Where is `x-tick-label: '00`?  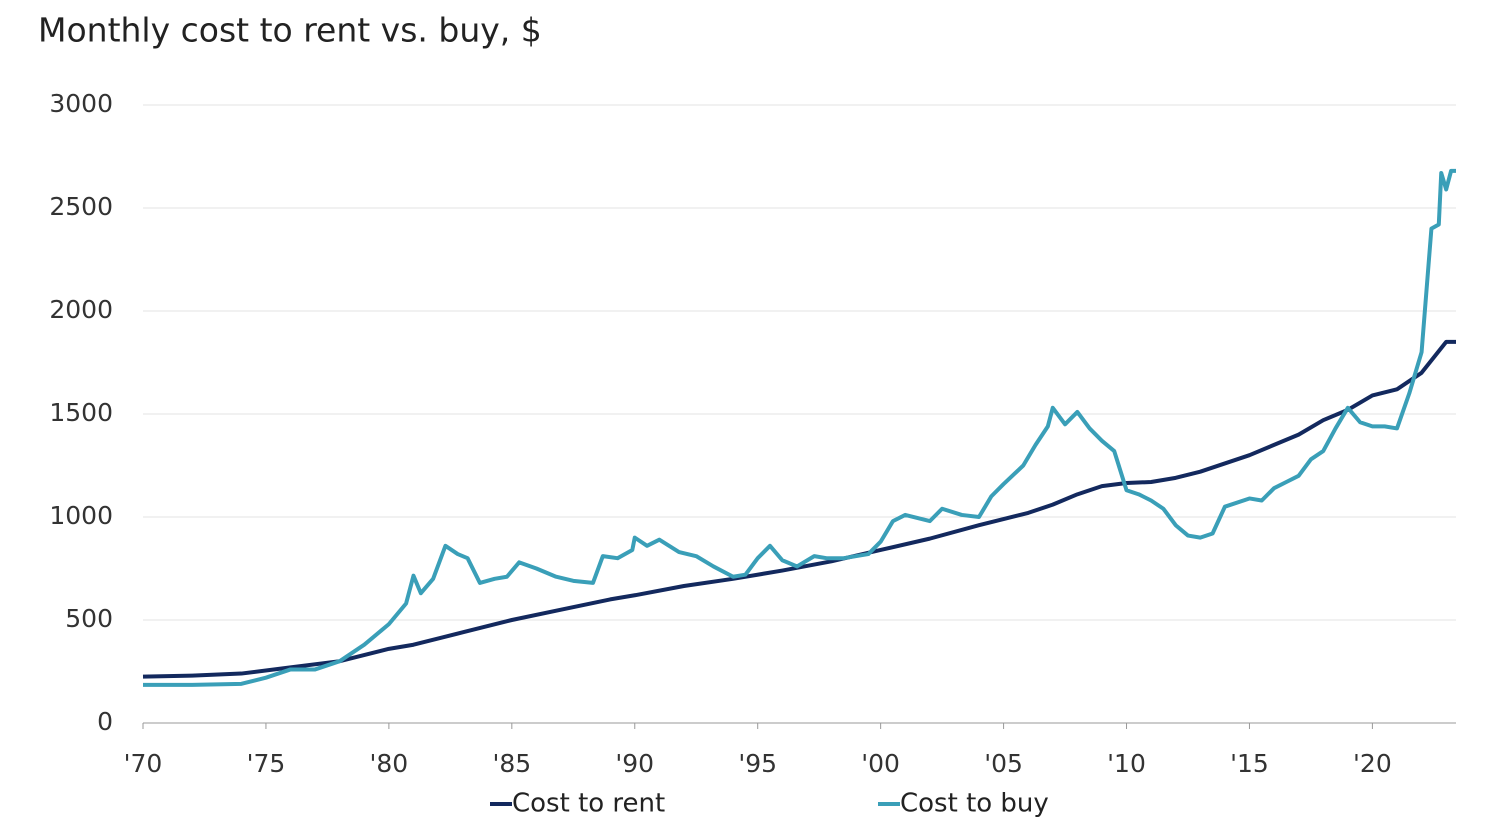 x-tick-label: '00 is located at coordinates (880, 763).